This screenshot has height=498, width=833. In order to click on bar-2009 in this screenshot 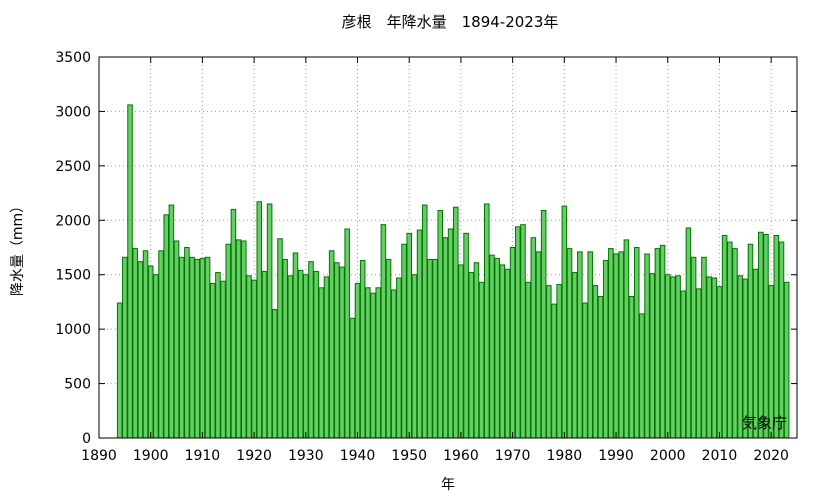, I will do `click(714, 358)`.